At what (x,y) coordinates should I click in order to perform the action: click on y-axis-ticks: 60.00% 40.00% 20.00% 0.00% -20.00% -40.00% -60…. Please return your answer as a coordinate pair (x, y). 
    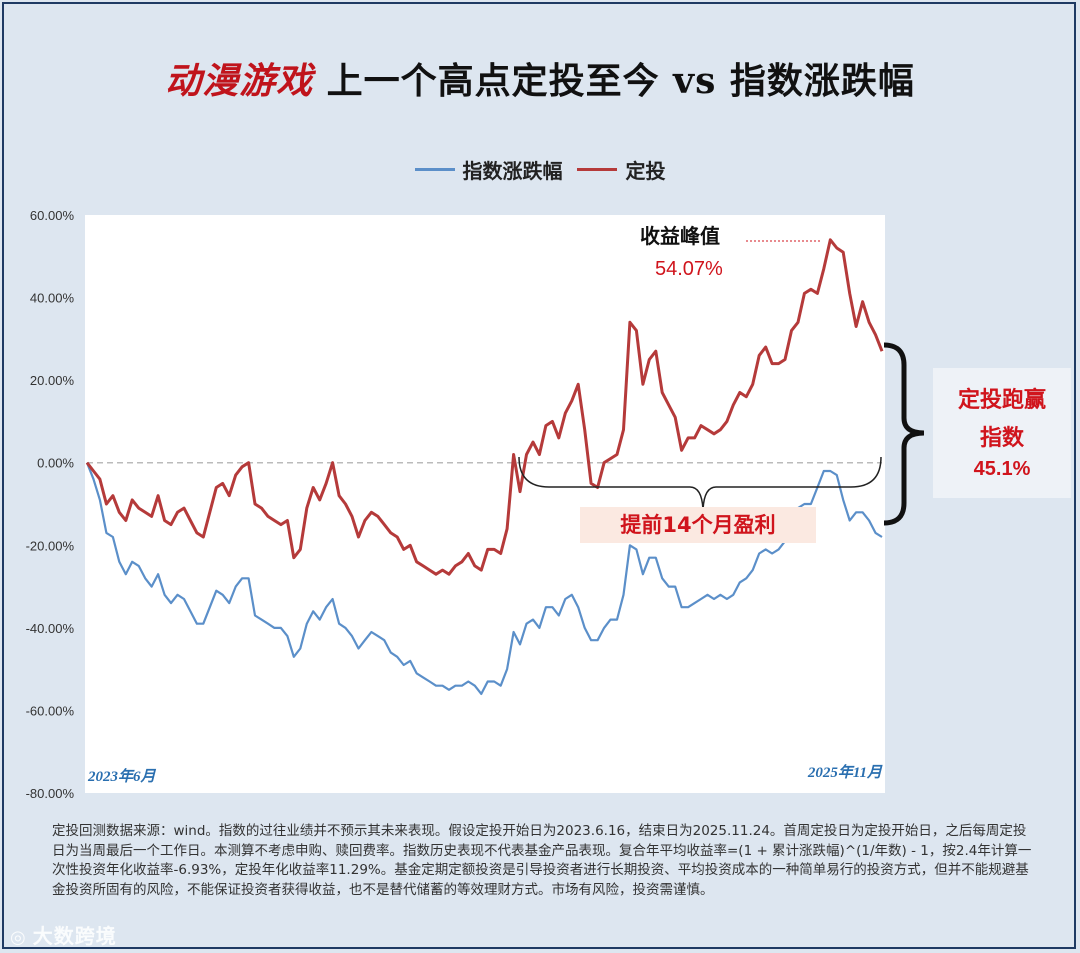
    Looking at the image, I should click on (50, 504).